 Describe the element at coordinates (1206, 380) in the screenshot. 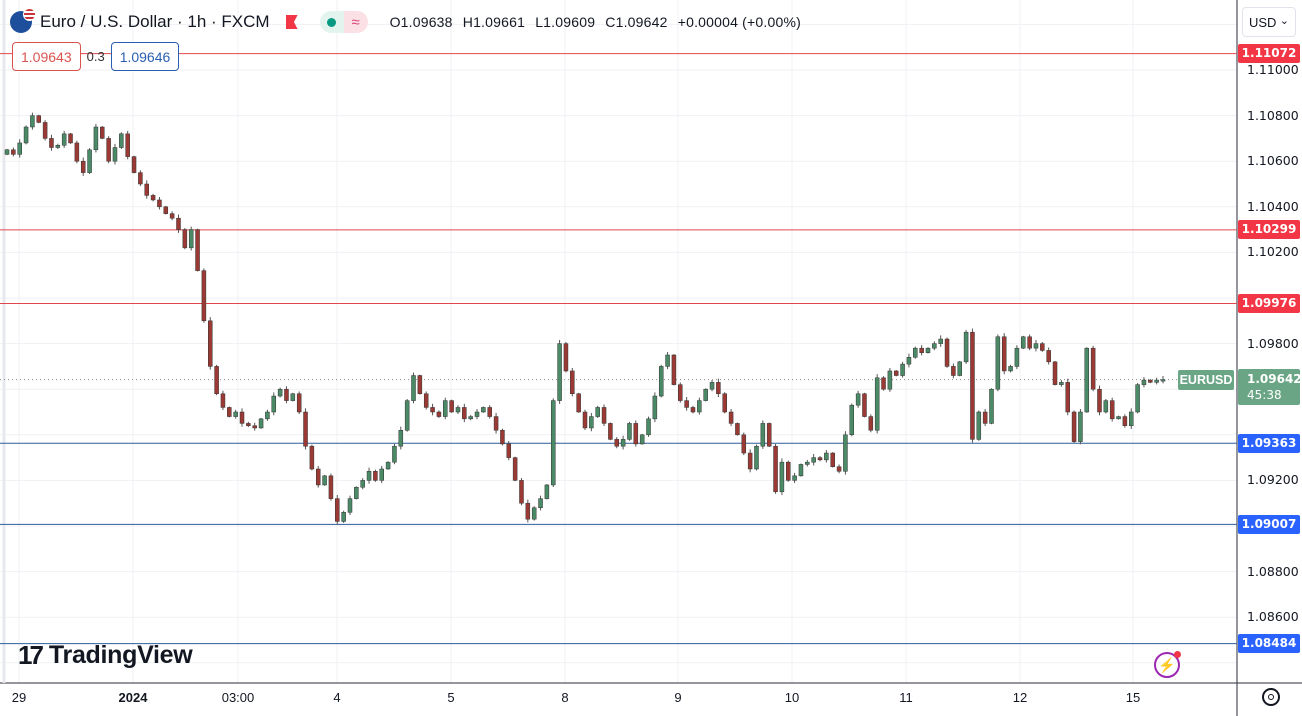

I see `symbol-label: EURUSD` at that location.